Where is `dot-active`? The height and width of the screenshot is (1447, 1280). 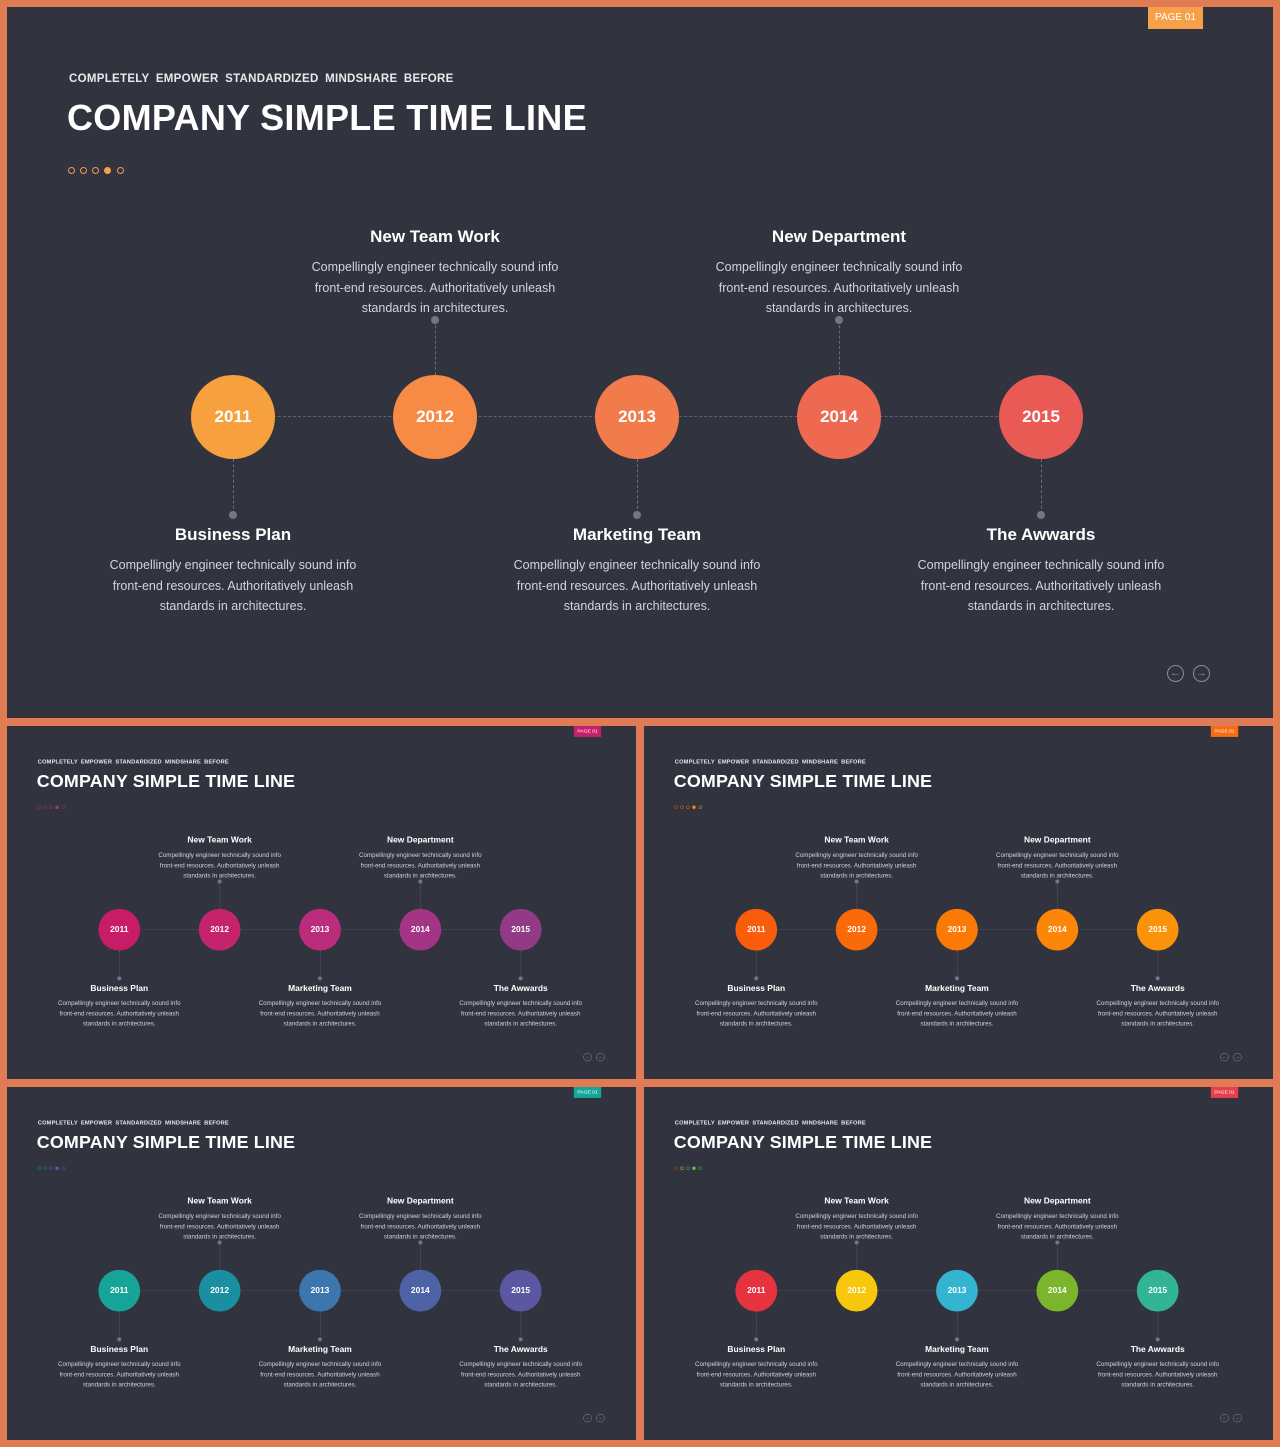
dot-active is located at coordinates (694, 1168).